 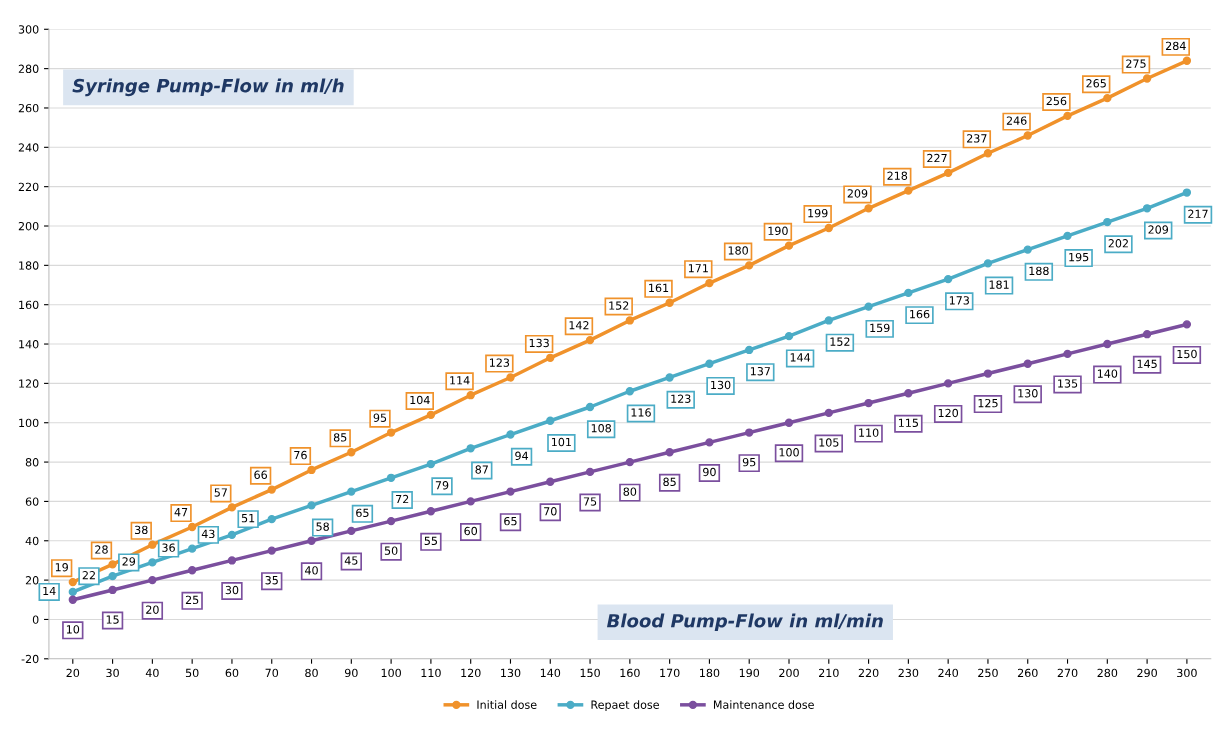 I want to click on x-axis-title: Blood Pump-Flow in ml/min, so click(x=744, y=622).